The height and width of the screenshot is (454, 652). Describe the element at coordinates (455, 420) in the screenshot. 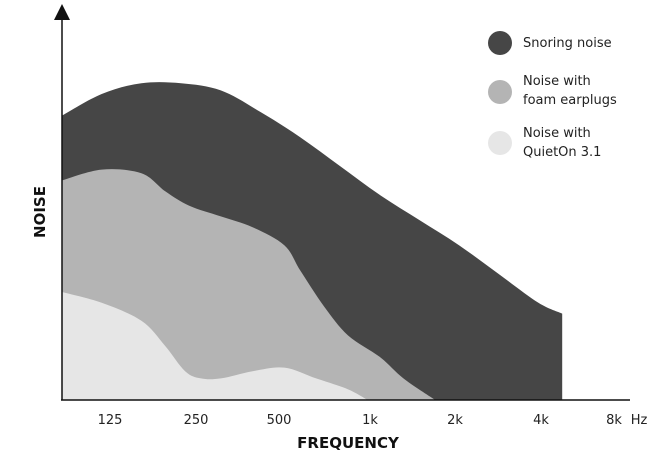

I see `x-tick-label: 2k` at that location.